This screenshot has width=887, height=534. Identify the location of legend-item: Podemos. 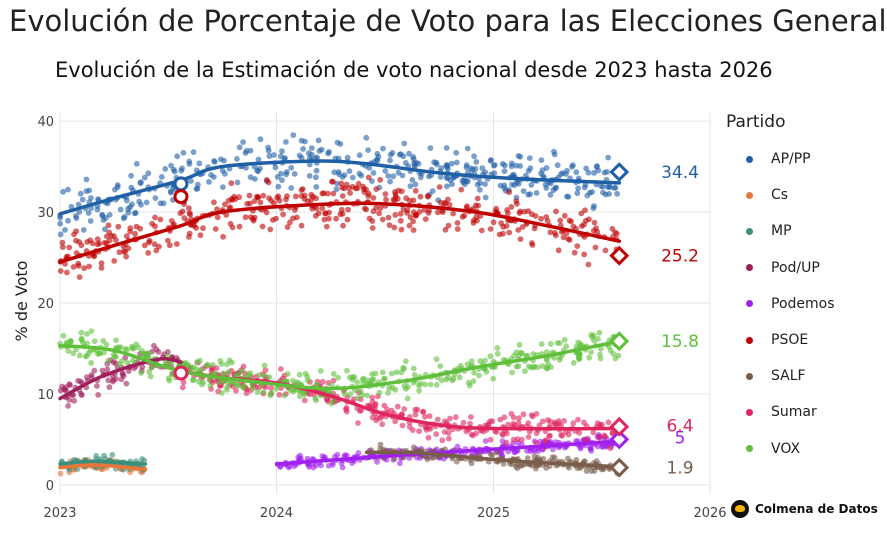
(780, 304).